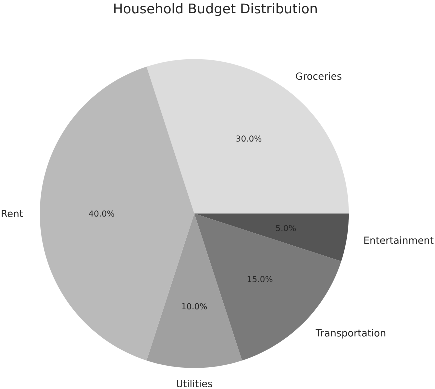 Image resolution: width=435 pixels, height=389 pixels. What do you see at coordinates (260, 279) in the screenshot?
I see `data-label: 15.0%` at bounding box center [260, 279].